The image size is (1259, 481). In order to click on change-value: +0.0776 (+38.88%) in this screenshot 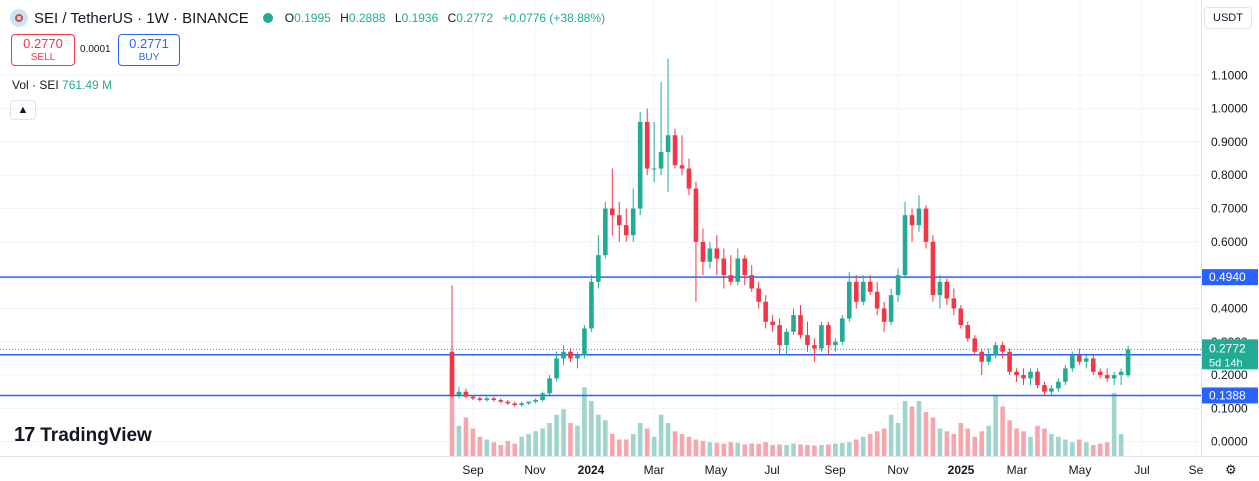, I will do `click(554, 18)`.